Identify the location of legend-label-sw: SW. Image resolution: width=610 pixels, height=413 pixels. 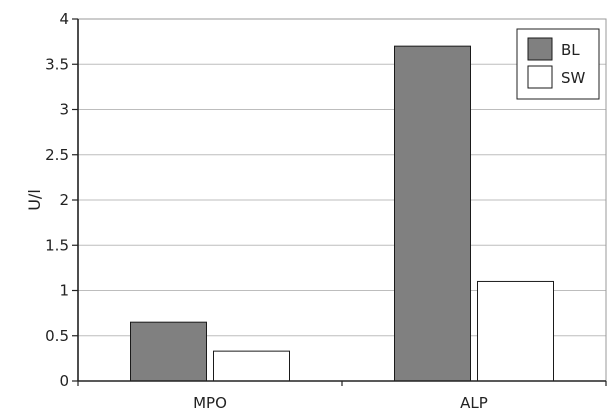
(573, 78).